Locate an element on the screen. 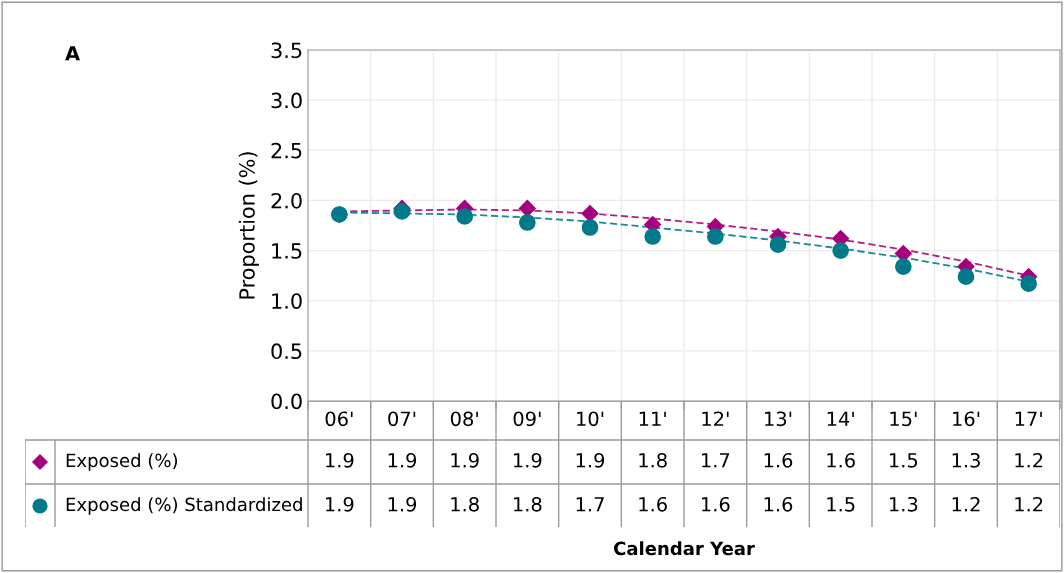 The width and height of the screenshot is (1064, 573). x-tick-label: 14' is located at coordinates (840, 418).